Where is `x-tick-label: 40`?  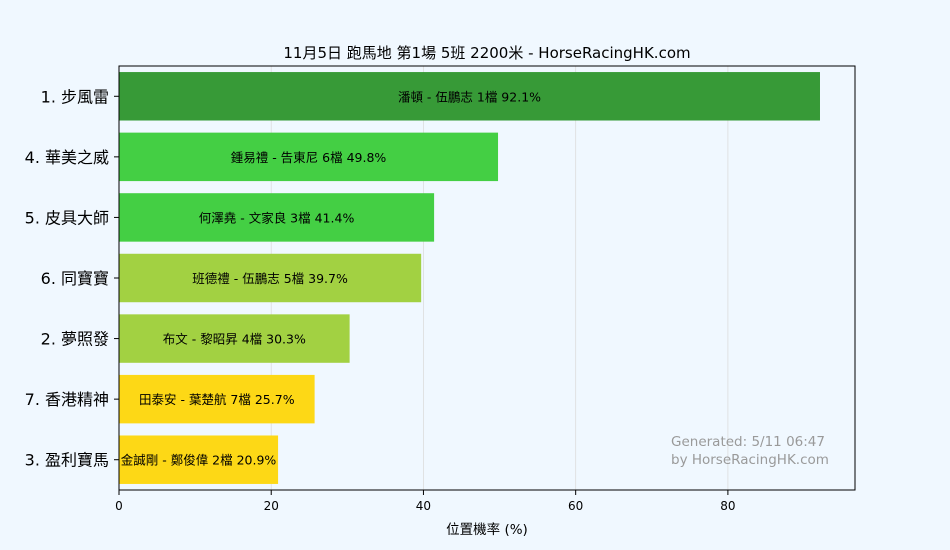 x-tick-label: 40 is located at coordinates (423, 506).